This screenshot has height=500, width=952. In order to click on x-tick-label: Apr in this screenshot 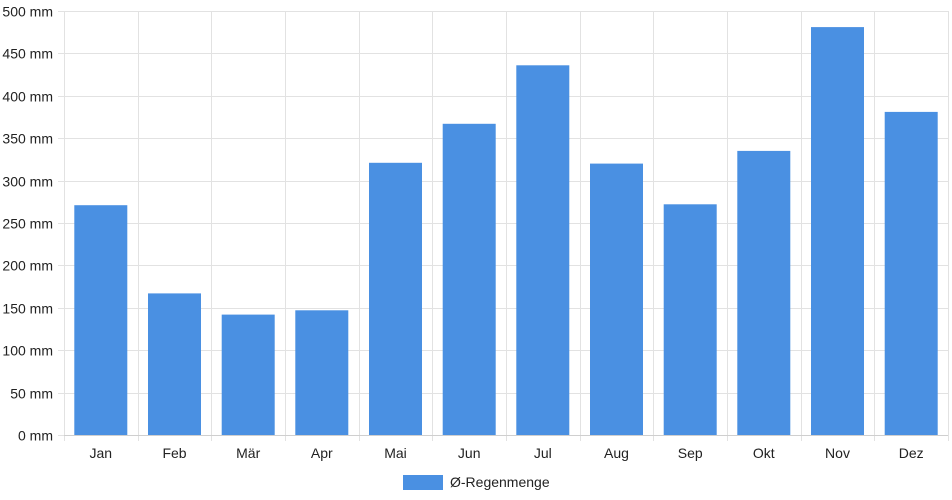, I will do `click(322, 453)`.